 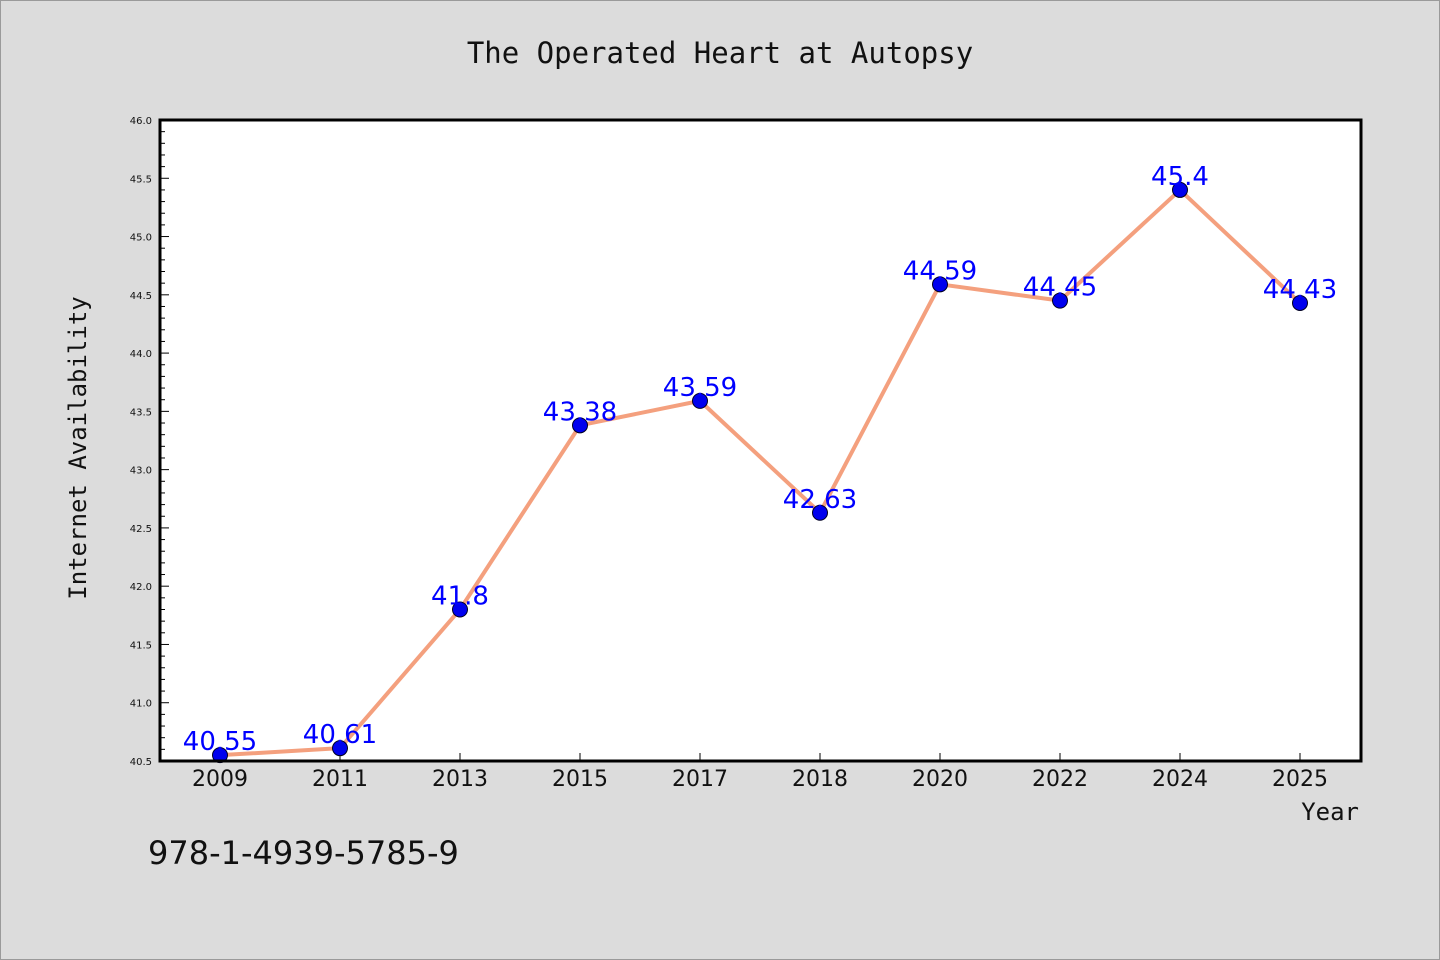 I want to click on x-tick-label: 2024, so click(x=1180, y=779).